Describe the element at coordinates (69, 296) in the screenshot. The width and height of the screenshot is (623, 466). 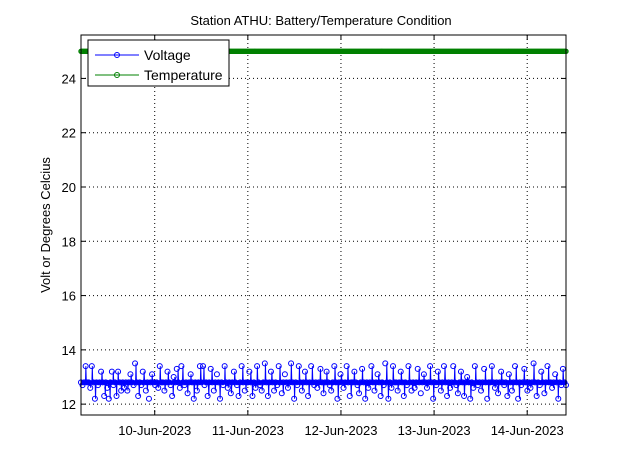
I see `y-tick-label-2: 16` at that location.